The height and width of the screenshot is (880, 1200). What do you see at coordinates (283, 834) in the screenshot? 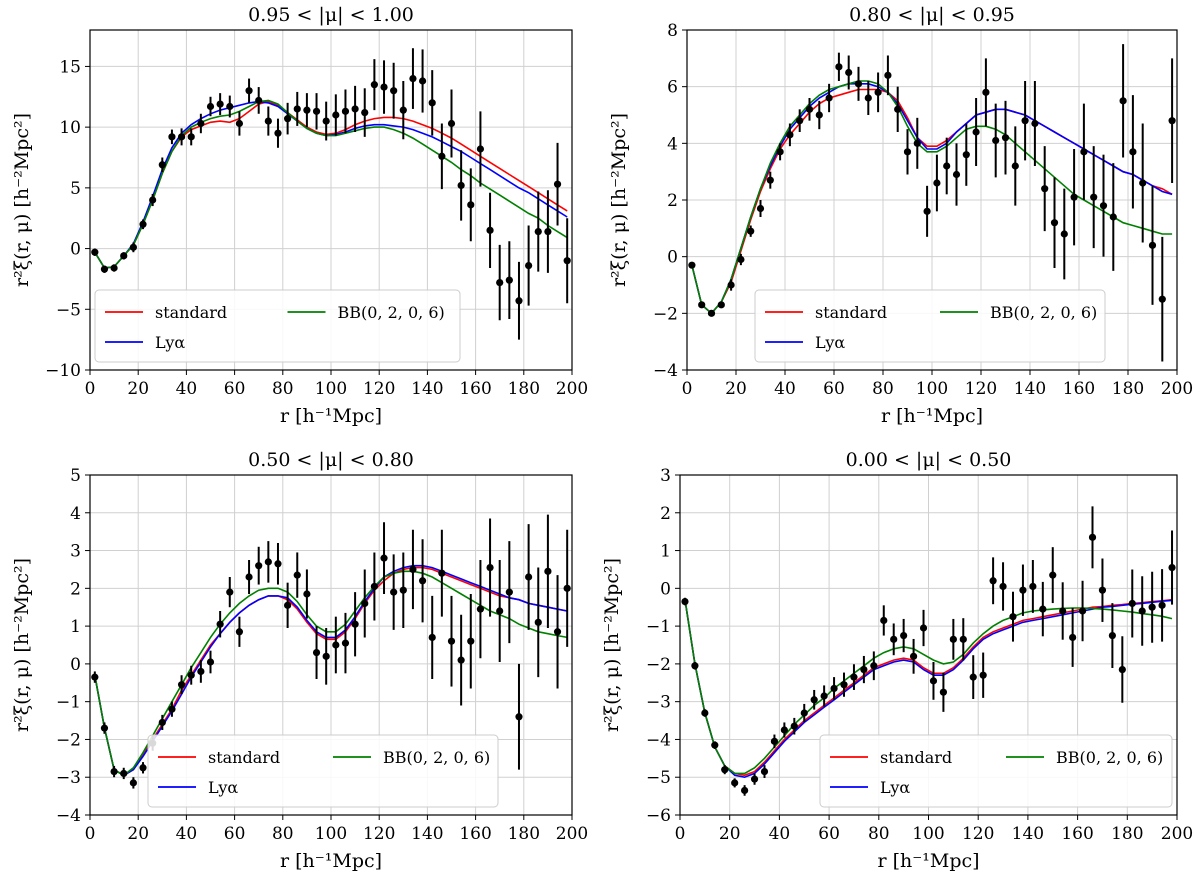
I see `x-tick-label: 80` at bounding box center [283, 834].